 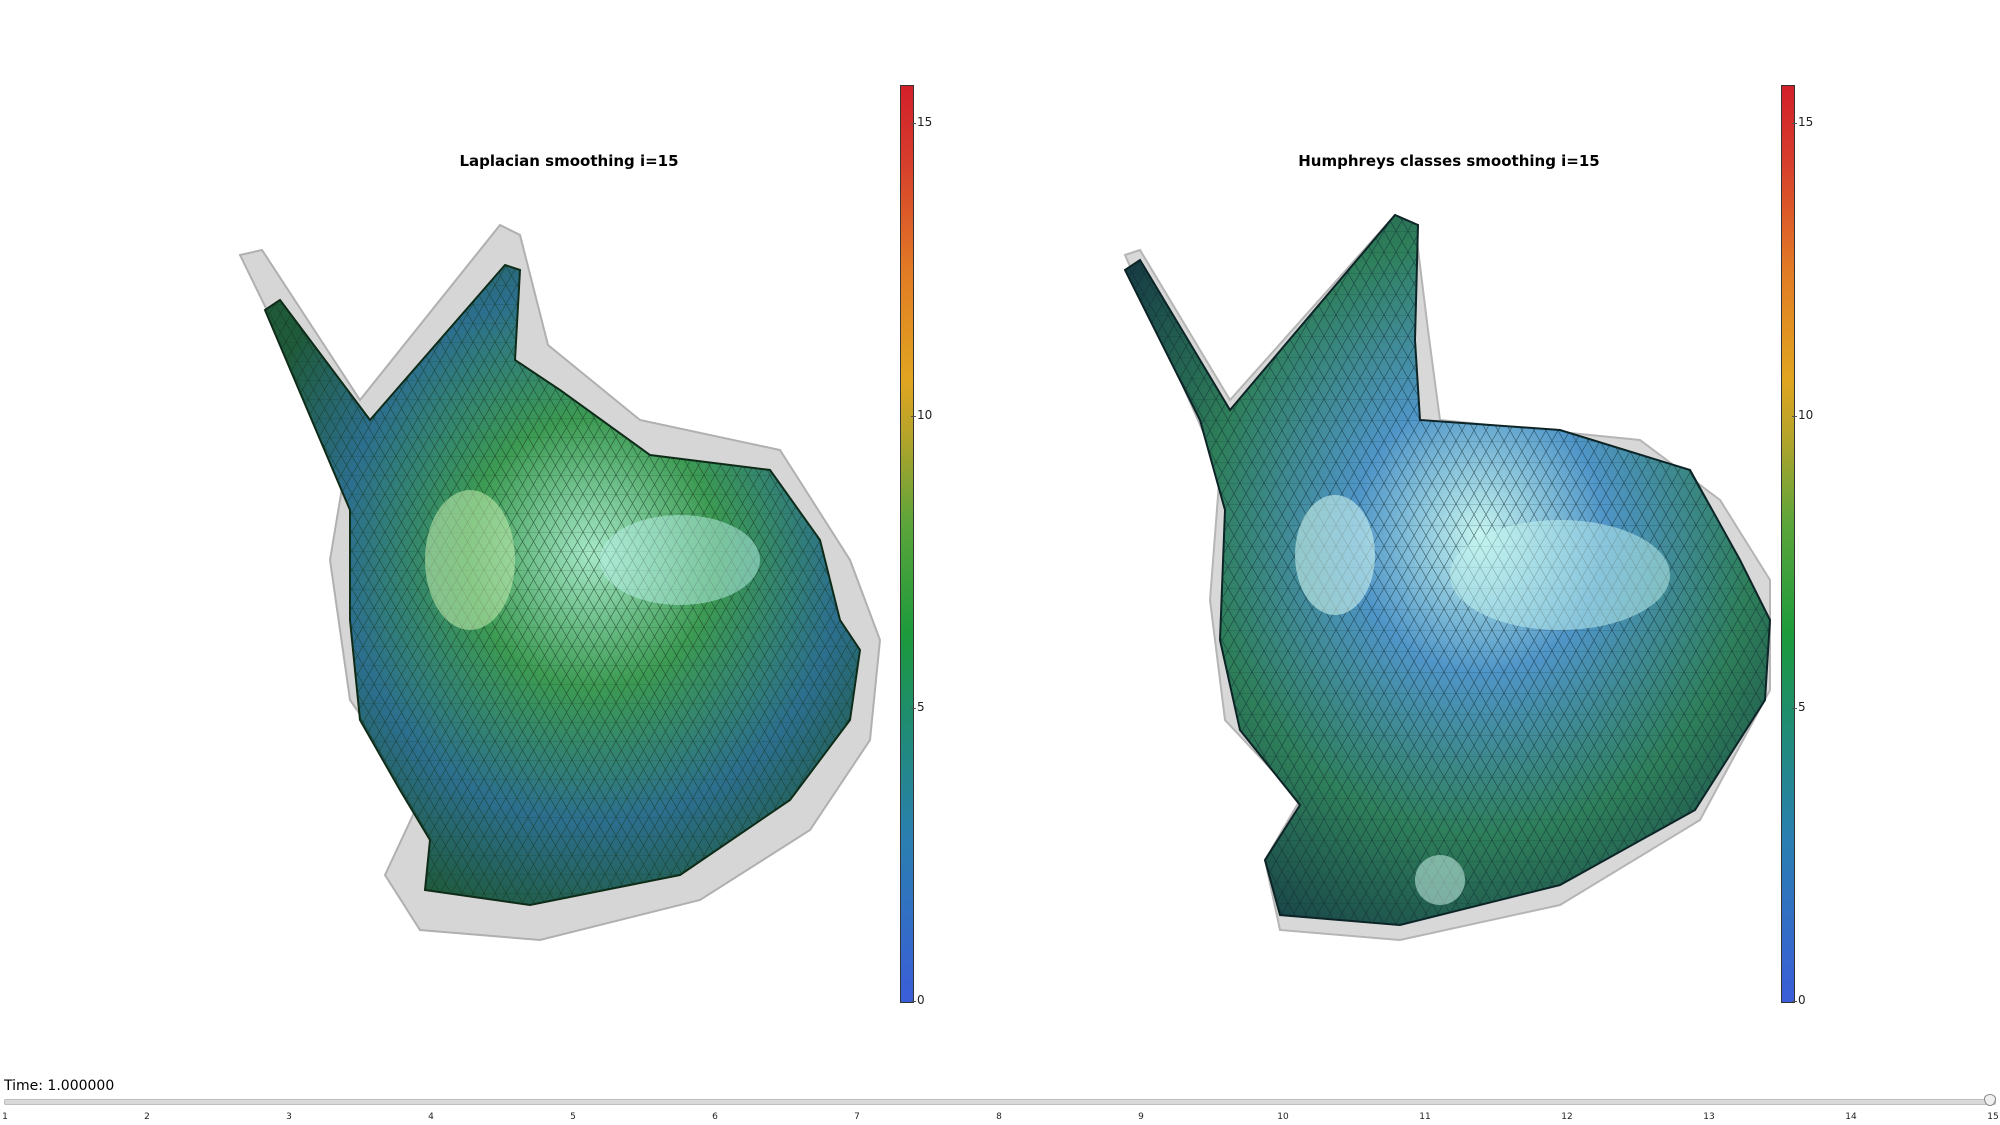 I want to click on time-slider-tick-label: 10, so click(x=1283, y=1117).